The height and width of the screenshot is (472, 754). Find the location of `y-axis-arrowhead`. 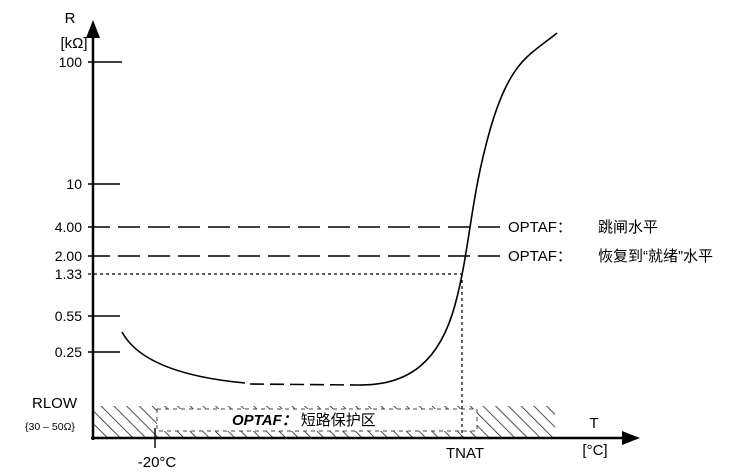

y-axis-arrowhead is located at coordinates (93, 29).